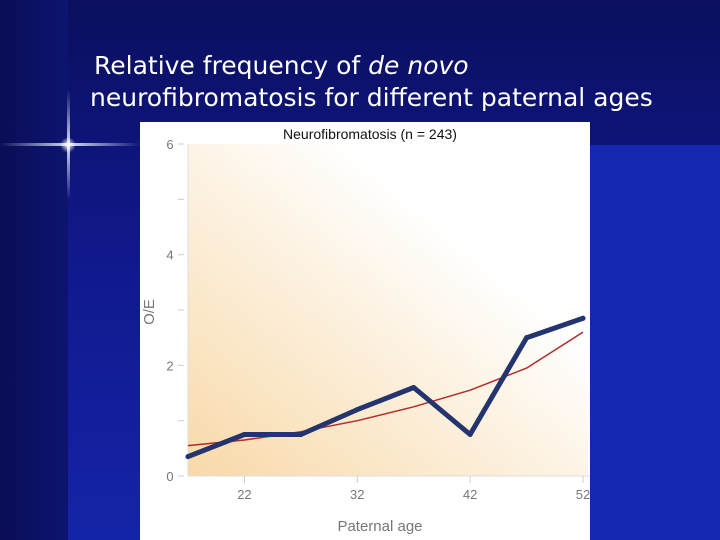 This screenshot has height=540, width=720. I want to click on slide-title-line1: Relative frequency of de novo, so click(390, 66).